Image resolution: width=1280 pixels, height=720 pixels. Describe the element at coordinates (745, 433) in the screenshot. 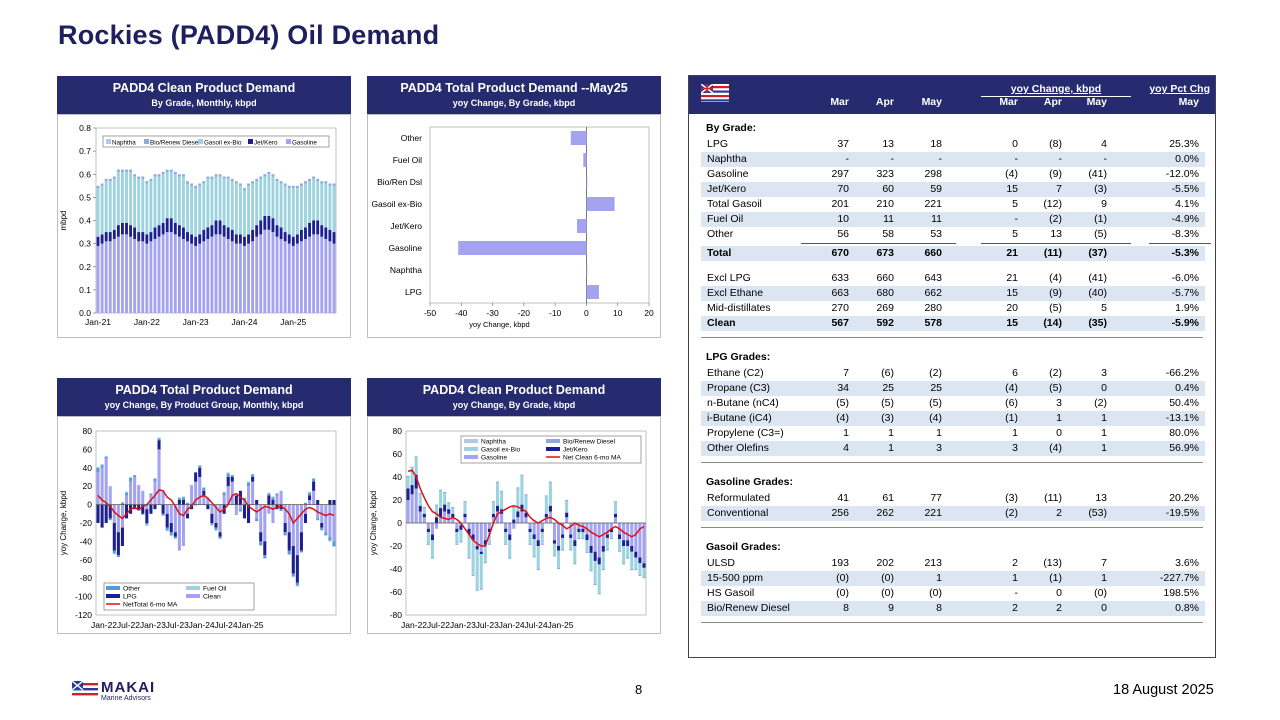

I see `row-label: Propylene (C3=)` at that location.